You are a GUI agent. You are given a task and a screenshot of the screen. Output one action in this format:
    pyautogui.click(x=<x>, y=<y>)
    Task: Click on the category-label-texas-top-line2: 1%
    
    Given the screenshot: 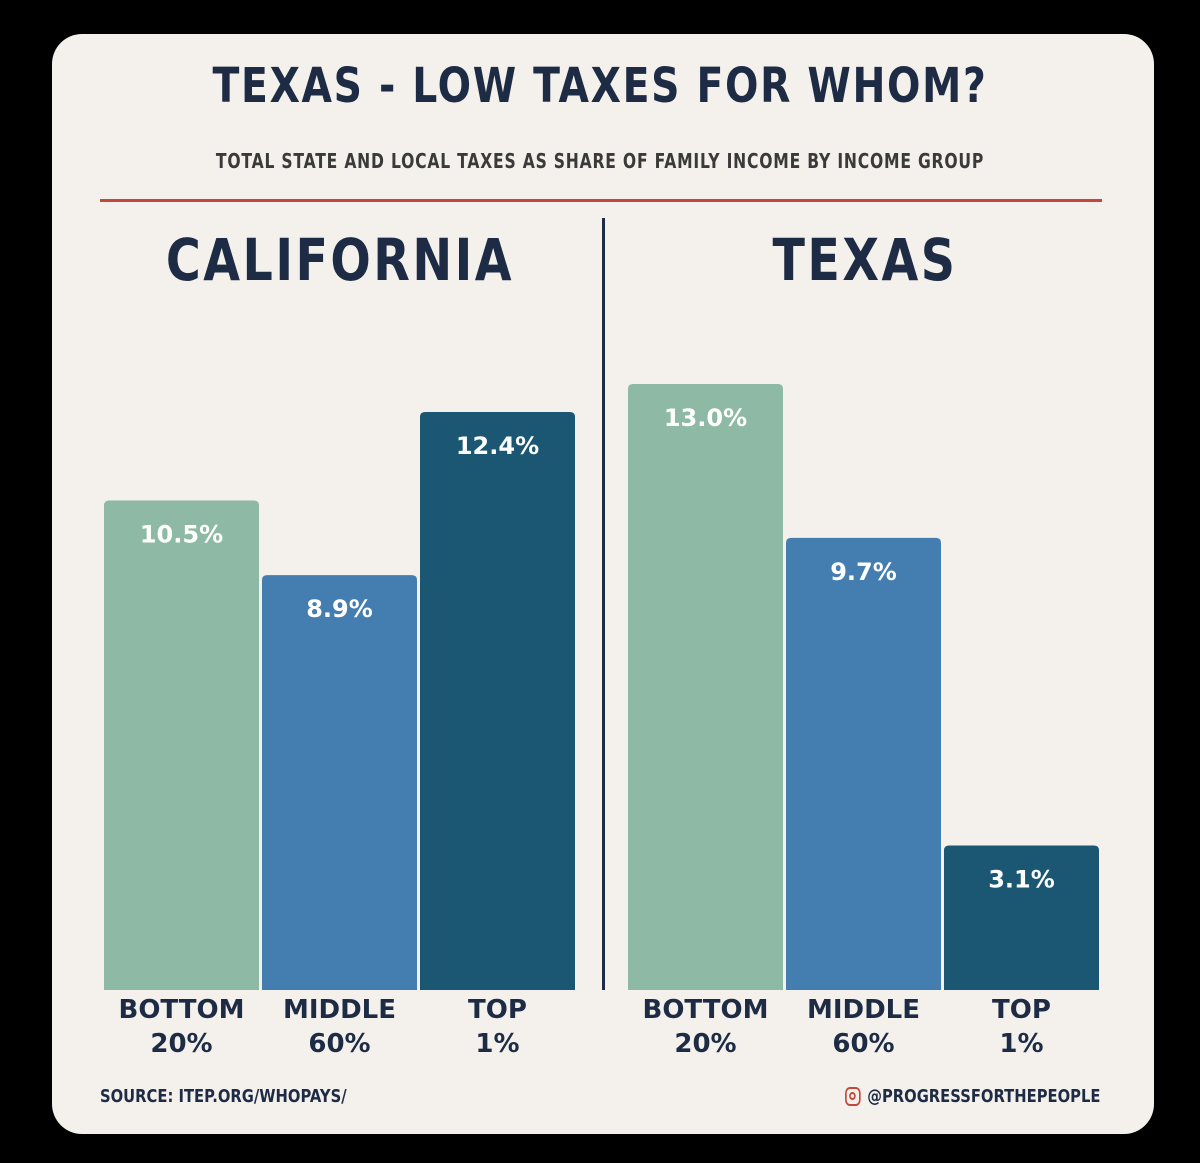 What is the action you would take?
    pyautogui.click(x=1021, y=1044)
    